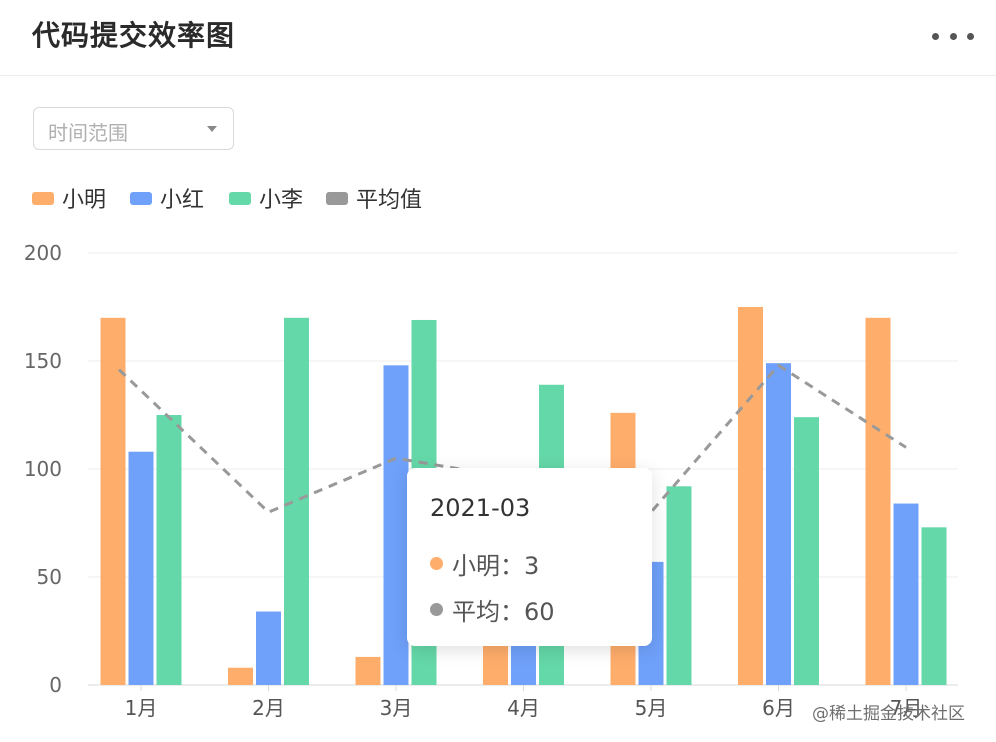  Describe the element at coordinates (651, 708) in the screenshot. I see `x-tick-label: 5月` at that location.